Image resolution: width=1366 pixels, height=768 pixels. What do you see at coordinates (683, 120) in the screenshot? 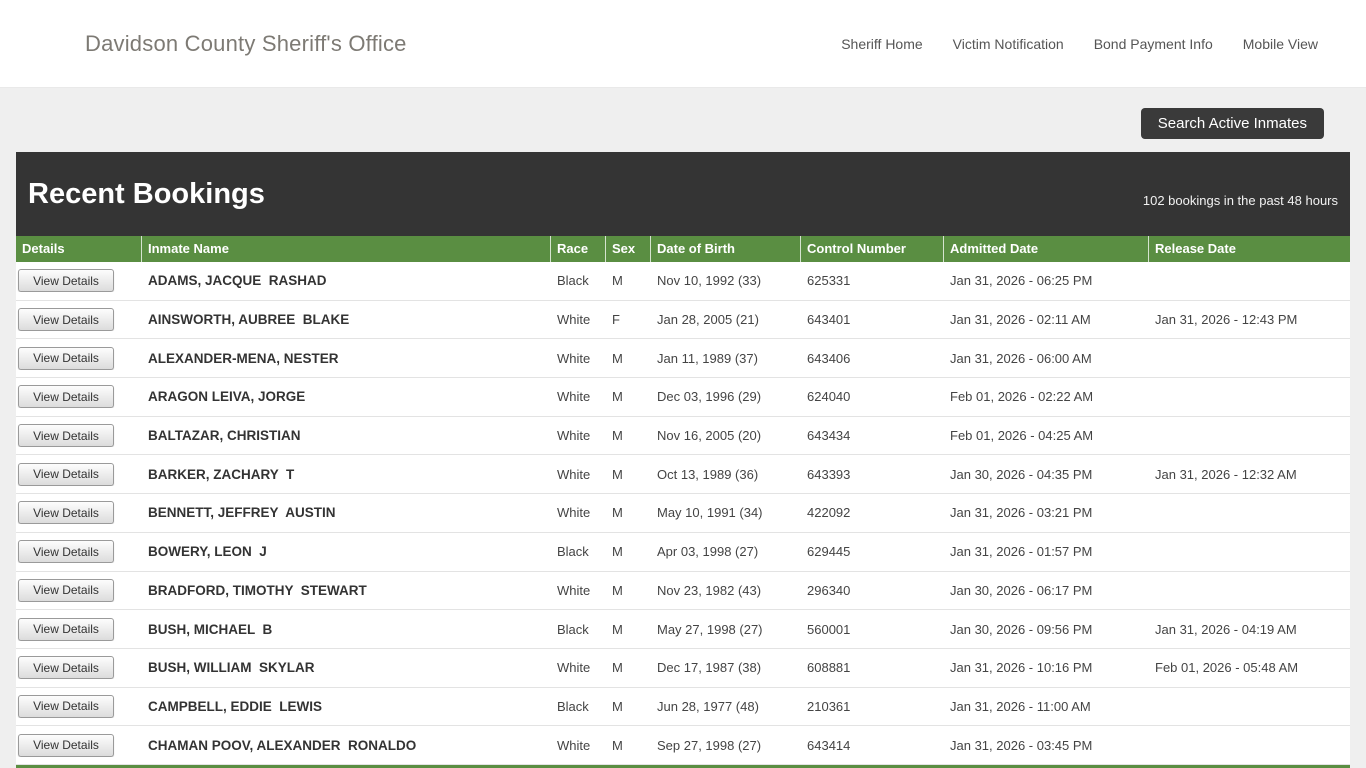
I see `toolbar: Search Active Inmates` at bounding box center [683, 120].